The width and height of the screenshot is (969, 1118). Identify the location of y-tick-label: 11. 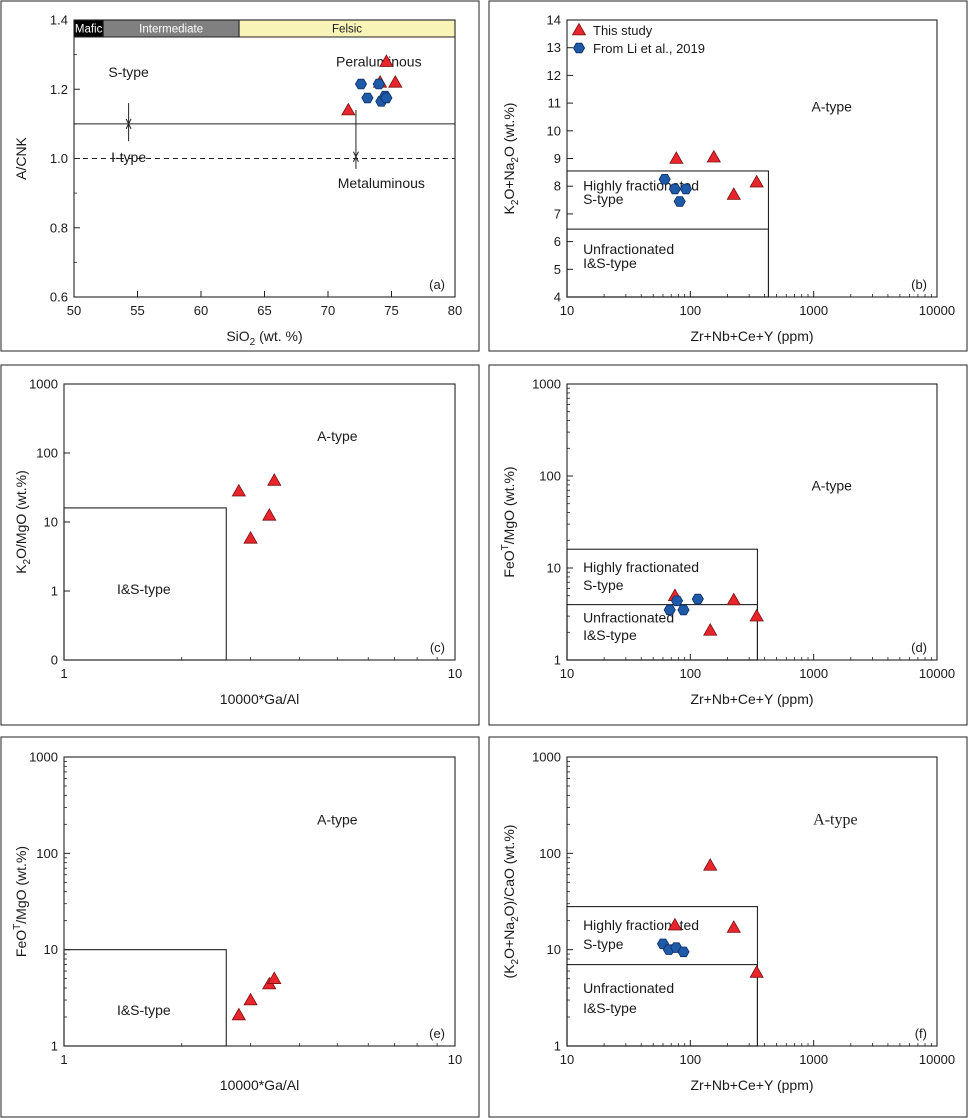
(555, 103).